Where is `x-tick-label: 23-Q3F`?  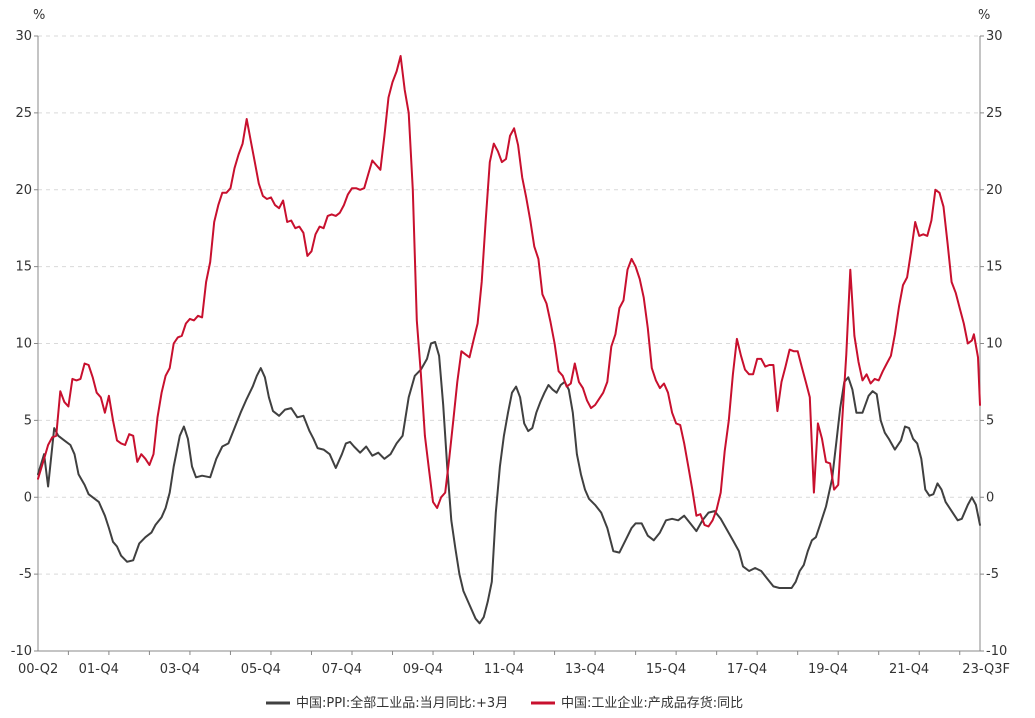 x-tick-label: 23-Q3F is located at coordinates (986, 669).